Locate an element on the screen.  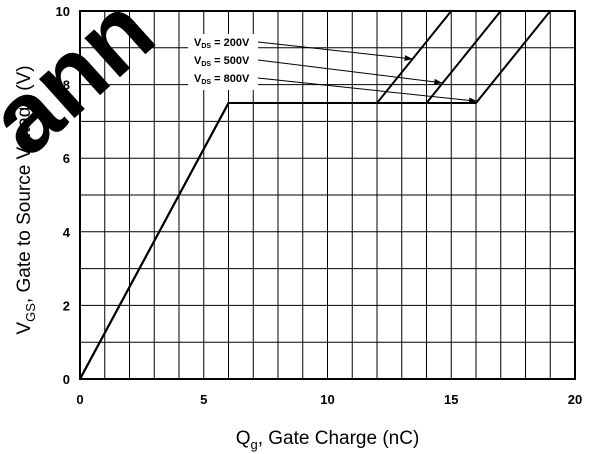
watermark-text: ann is located at coordinates (87, 88).